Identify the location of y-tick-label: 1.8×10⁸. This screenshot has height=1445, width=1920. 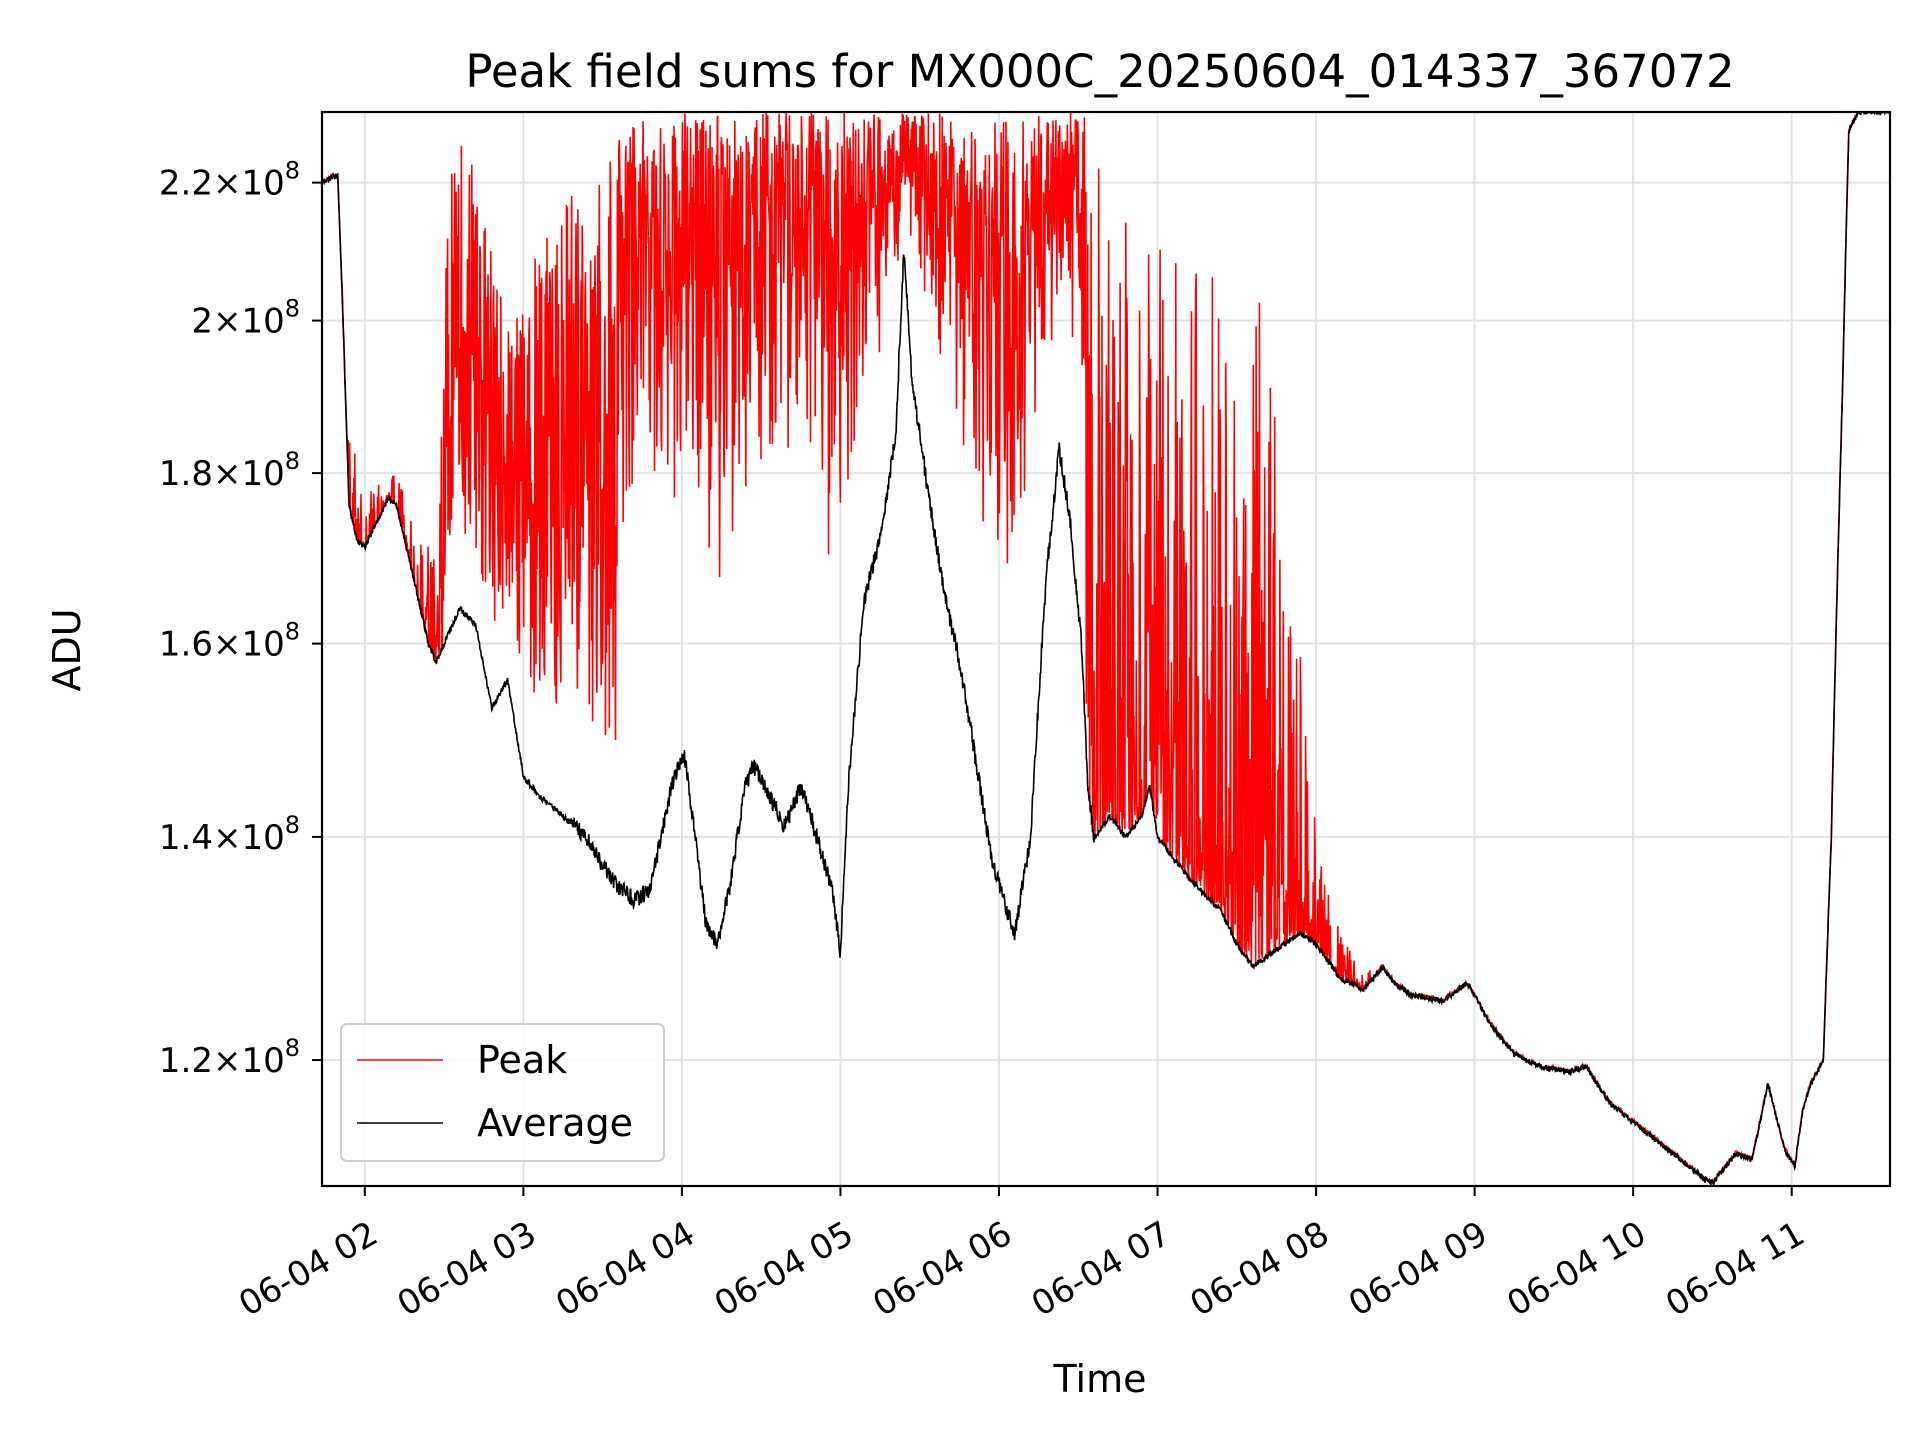
(229, 470).